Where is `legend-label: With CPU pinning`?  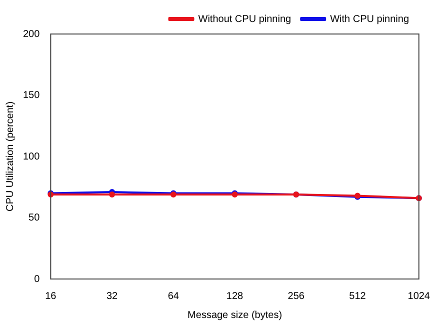 legend-label: With CPU pinning is located at coordinates (369, 19).